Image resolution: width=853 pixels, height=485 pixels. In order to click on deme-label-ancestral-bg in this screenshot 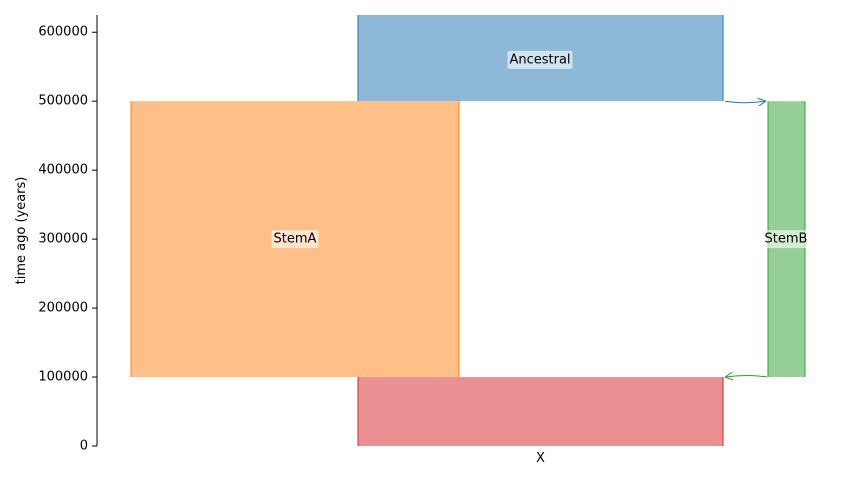, I will do `click(540, 59)`.